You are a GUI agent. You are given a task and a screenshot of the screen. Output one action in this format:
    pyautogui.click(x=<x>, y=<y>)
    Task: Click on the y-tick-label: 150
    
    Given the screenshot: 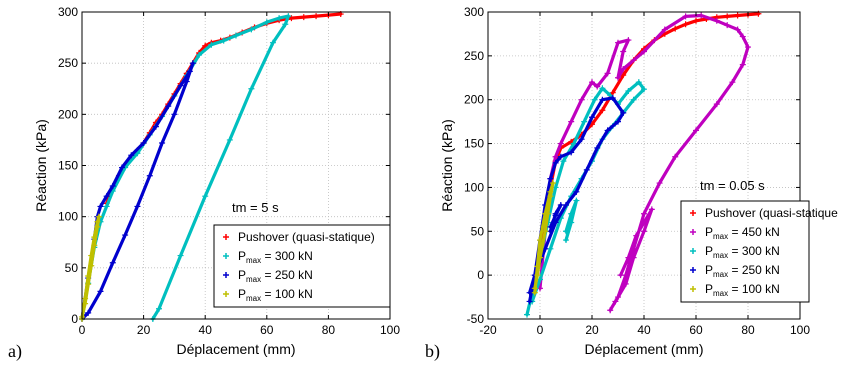 What is the action you would take?
    pyautogui.click(x=68, y=166)
    